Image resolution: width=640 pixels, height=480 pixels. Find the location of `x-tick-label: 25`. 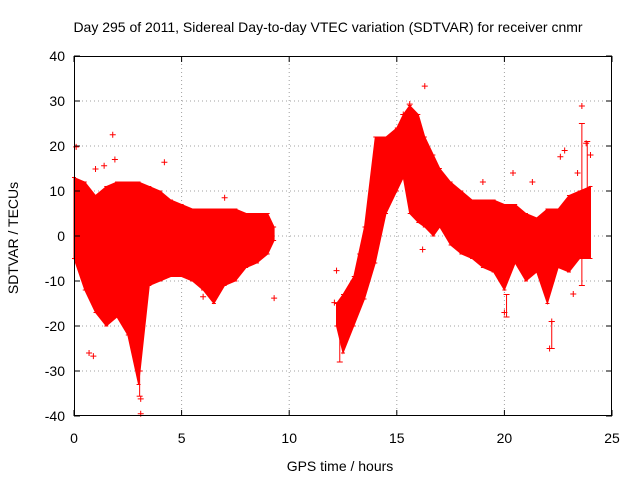

x-tick-label: 25 is located at coordinates (612, 438).